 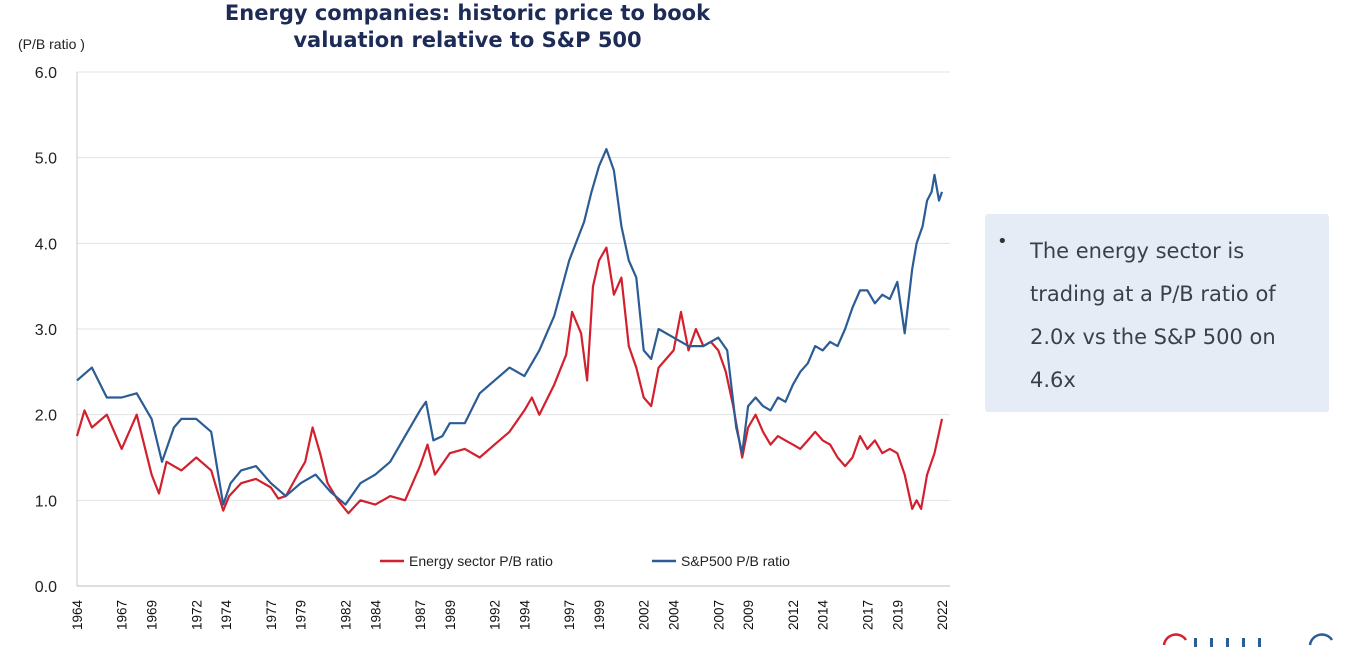 I want to click on y-tick-label: 5.0, so click(x=46, y=159).